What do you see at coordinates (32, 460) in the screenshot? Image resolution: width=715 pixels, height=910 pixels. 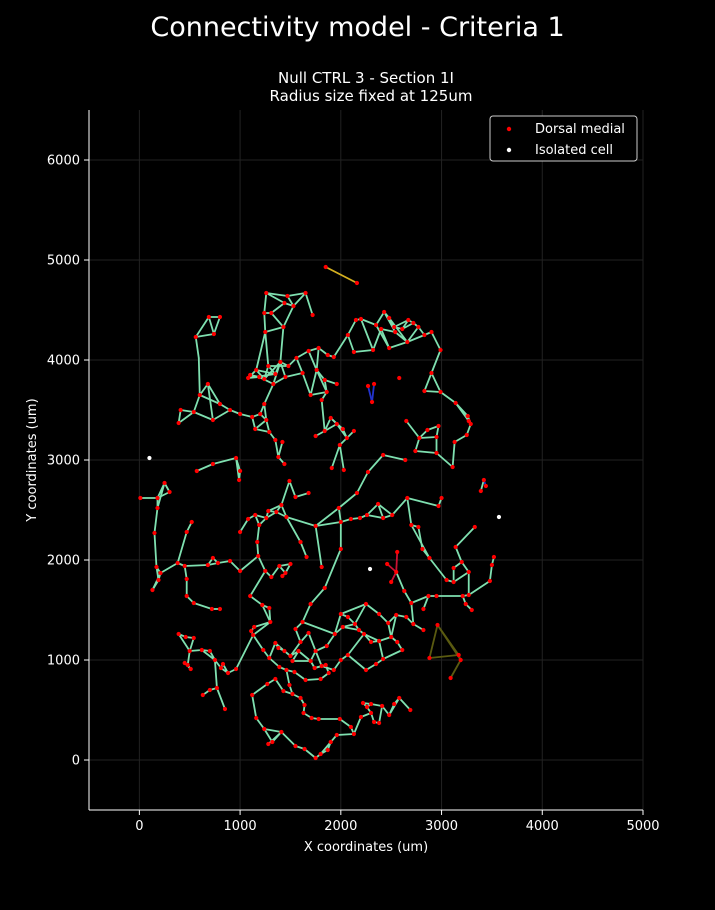 I see `y-axis-label: Y coordinates (um)` at bounding box center [32, 460].